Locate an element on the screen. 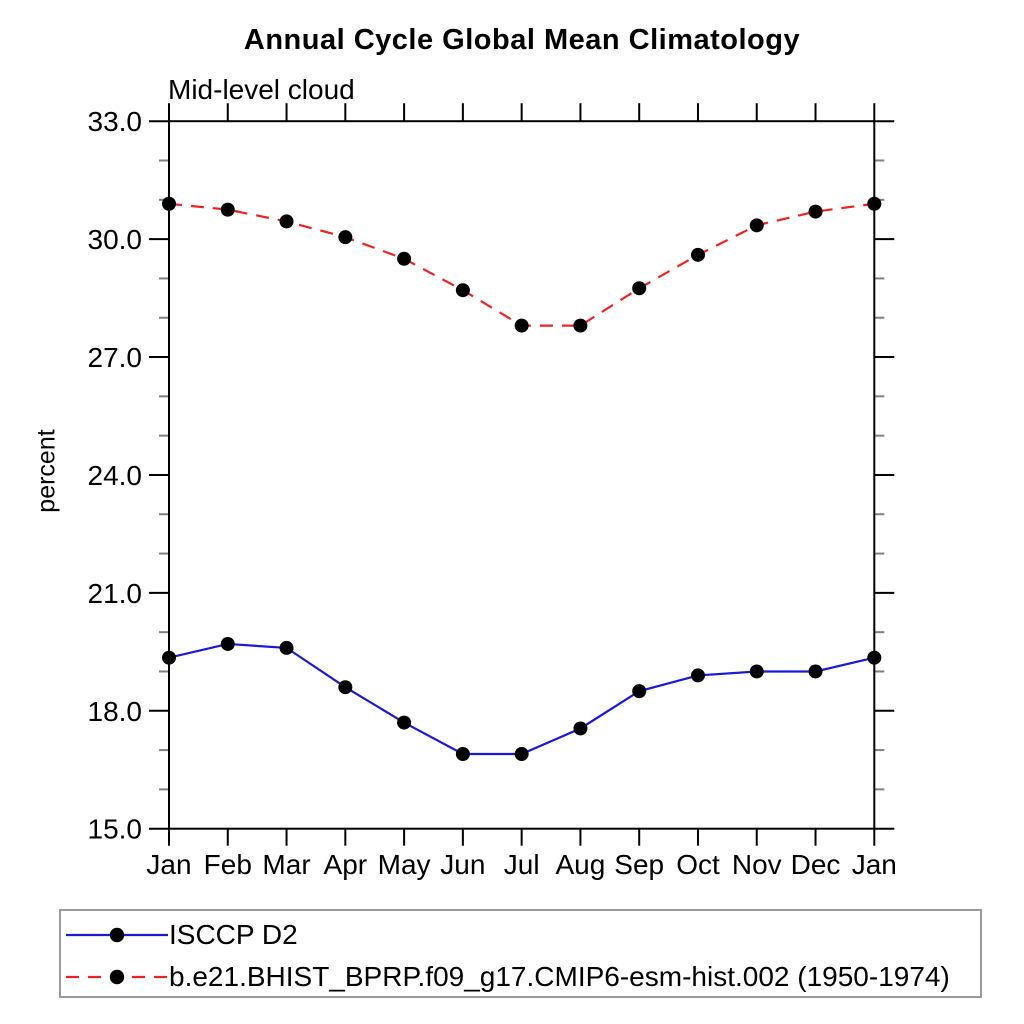 The width and height of the screenshot is (1024, 1024). x-tick-label: Mar is located at coordinates (286, 864).